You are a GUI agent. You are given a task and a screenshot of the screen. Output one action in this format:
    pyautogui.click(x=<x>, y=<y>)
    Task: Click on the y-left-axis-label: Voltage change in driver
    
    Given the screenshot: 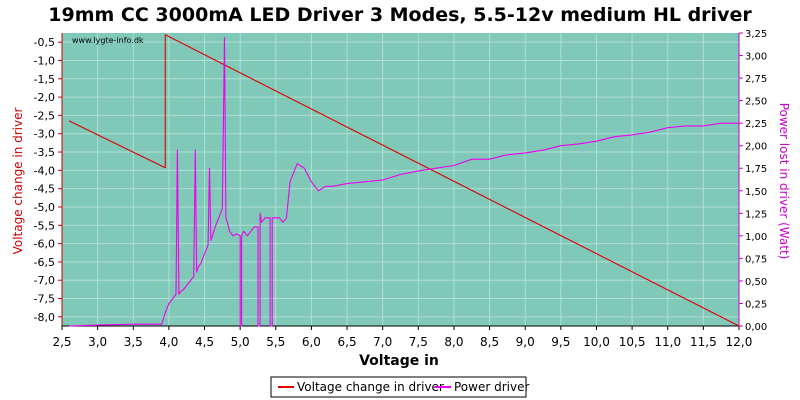 What is the action you would take?
    pyautogui.click(x=18, y=181)
    